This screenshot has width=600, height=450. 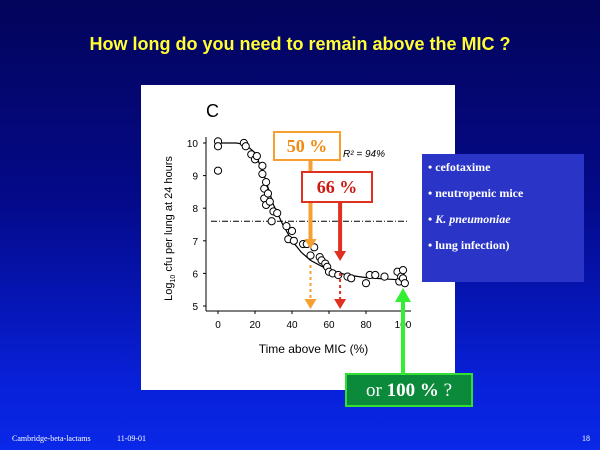 What do you see at coordinates (472, 245) in the screenshot?
I see `condition-text: lung infection)` at bounding box center [472, 245].